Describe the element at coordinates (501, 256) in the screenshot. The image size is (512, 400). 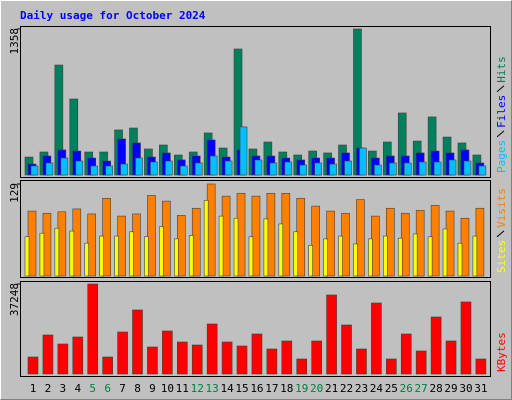
I see `legend-entry: Sites` at that location.